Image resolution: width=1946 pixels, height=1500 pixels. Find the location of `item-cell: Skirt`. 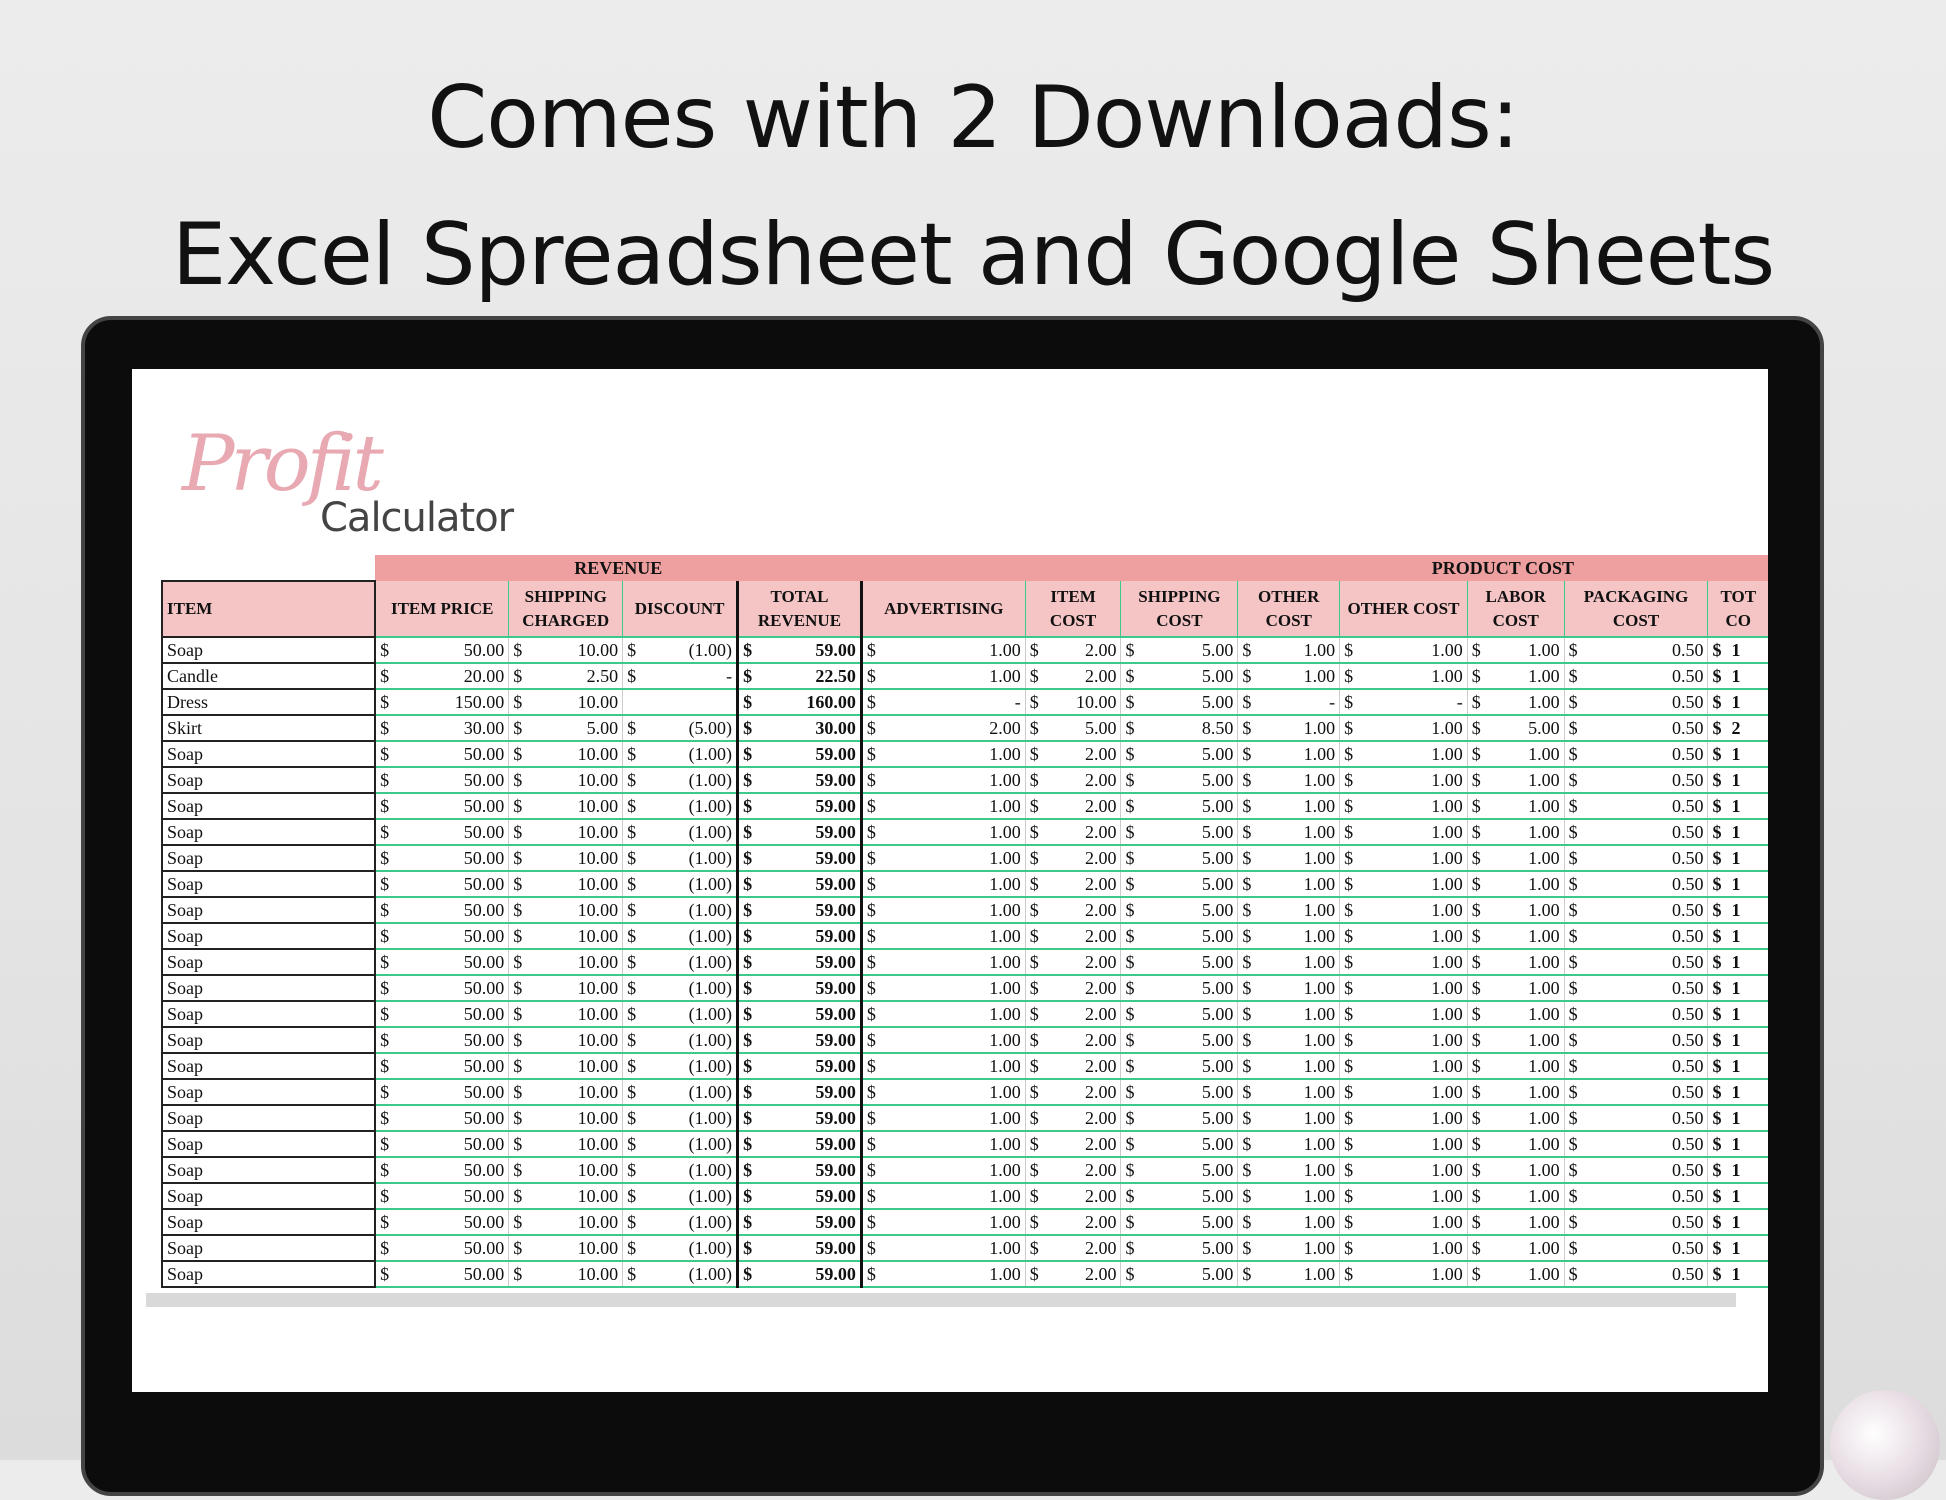

item-cell: Skirt is located at coordinates (268, 728).